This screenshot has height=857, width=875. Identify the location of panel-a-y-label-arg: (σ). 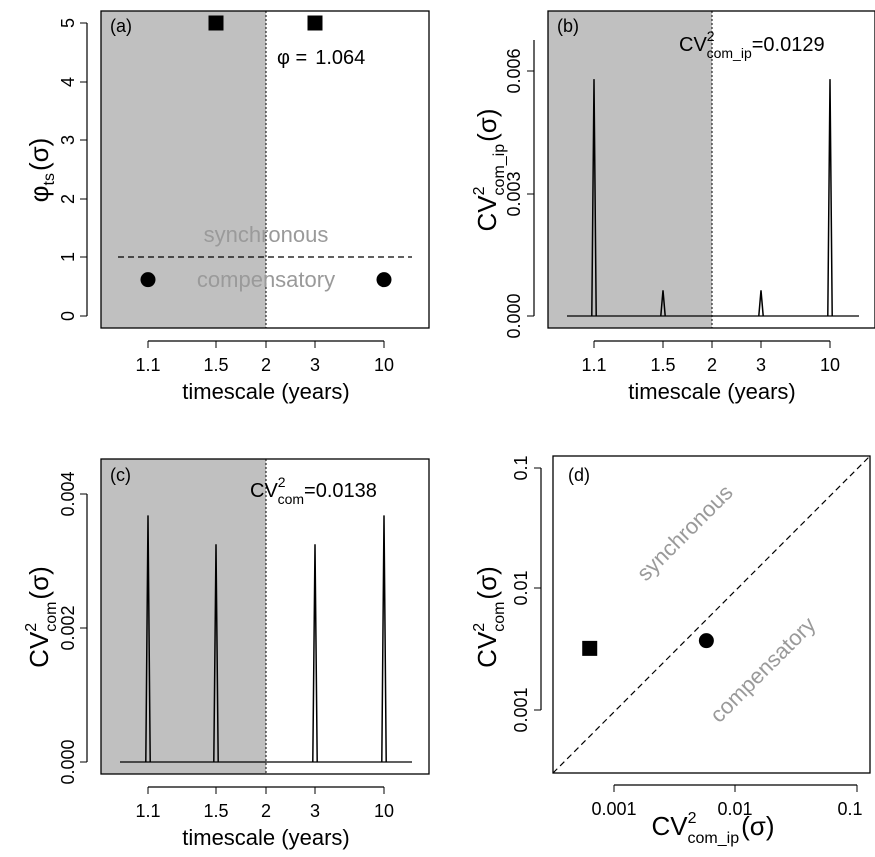
(39, 154).